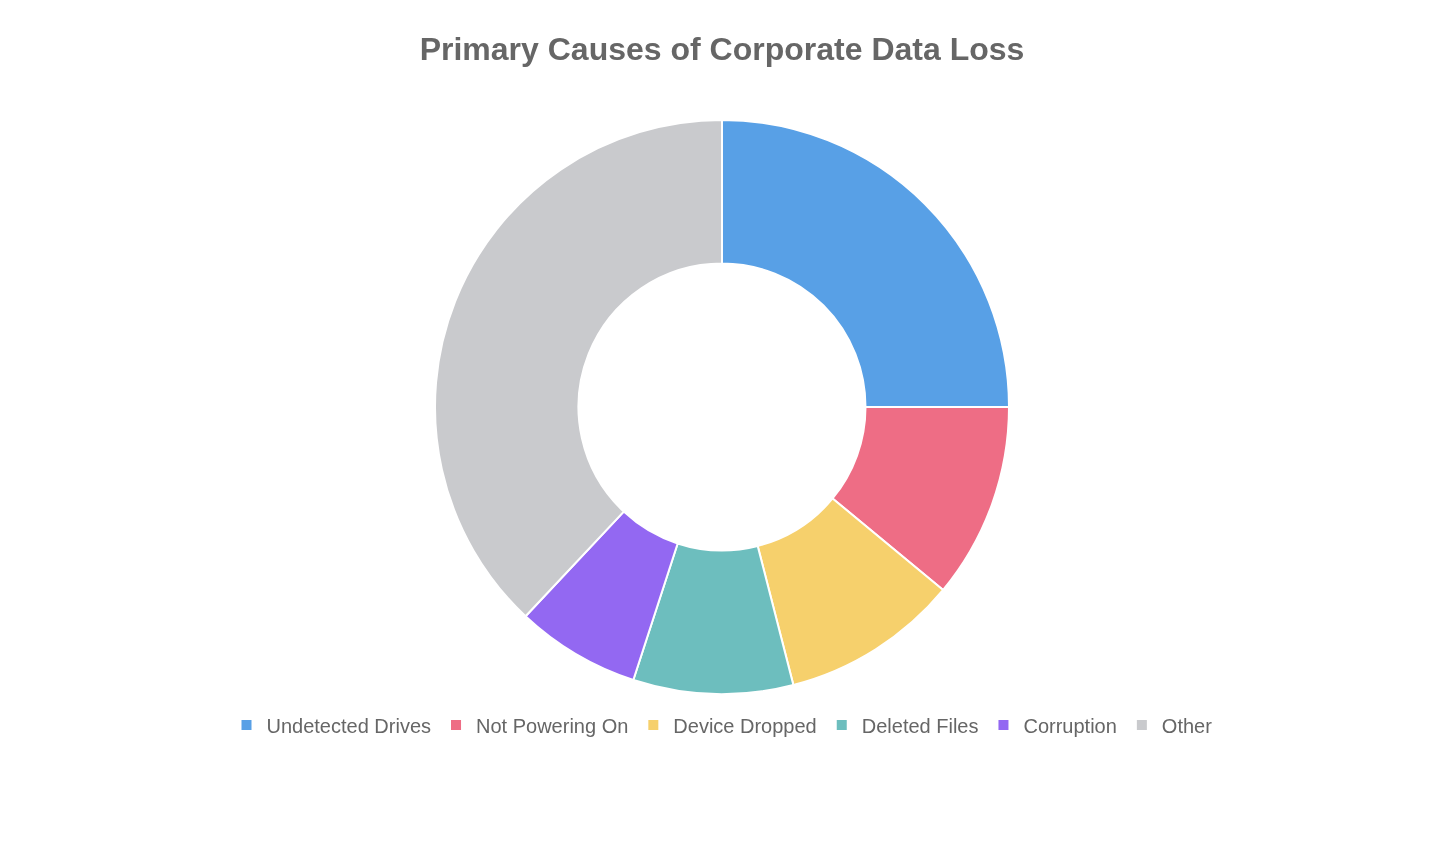 This screenshot has width=1444, height=844. What do you see at coordinates (1187, 725) in the screenshot?
I see `legend-label: Other` at bounding box center [1187, 725].